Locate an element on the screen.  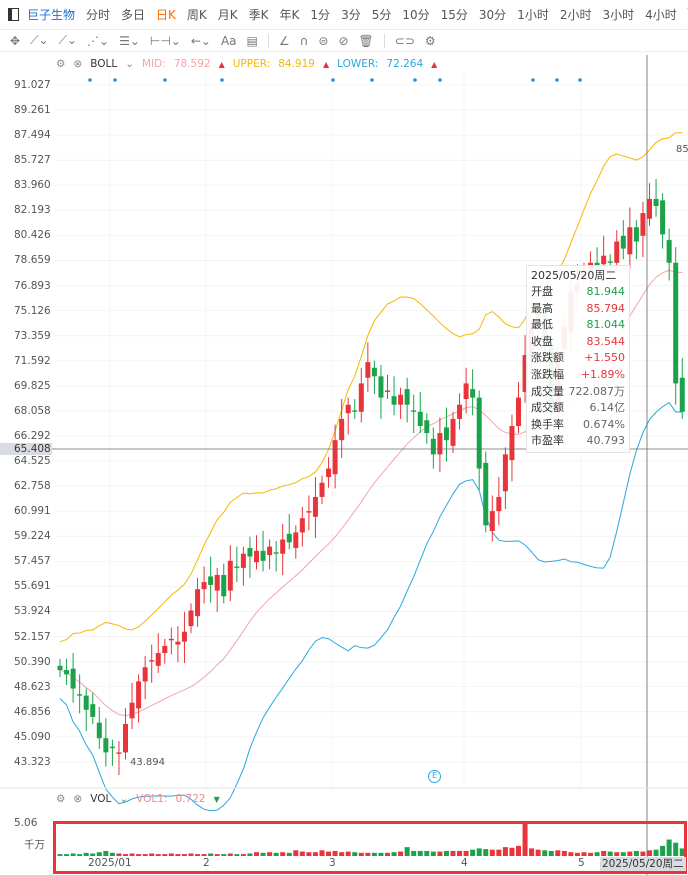
period-tab: 4小时 is located at coordinates (661, 15).